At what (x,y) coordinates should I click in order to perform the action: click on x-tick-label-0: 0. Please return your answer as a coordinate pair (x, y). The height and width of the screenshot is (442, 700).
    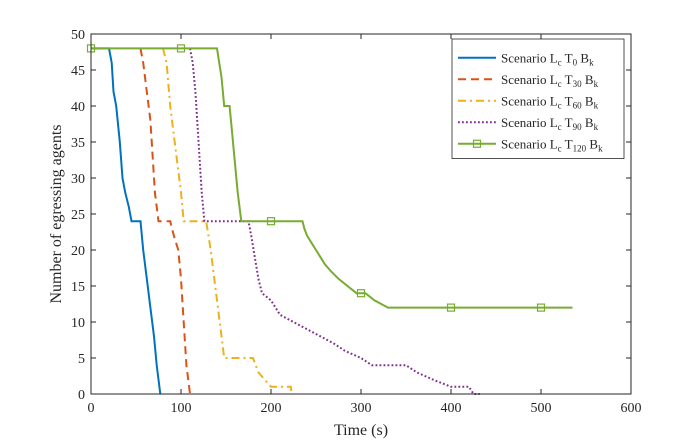
    Looking at the image, I should click on (91, 408).